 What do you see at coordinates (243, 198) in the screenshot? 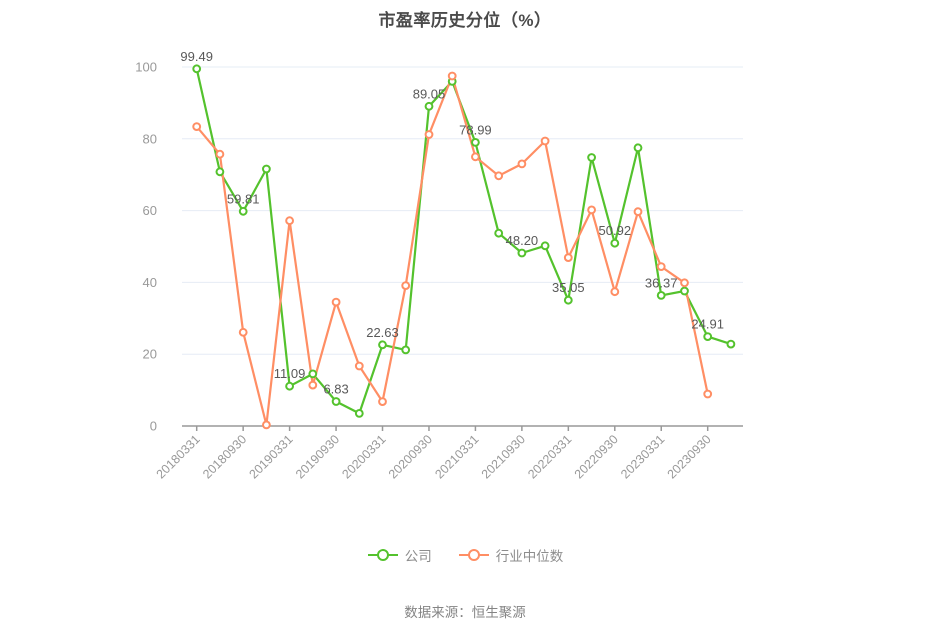
I see `point-value-label: 59.81` at bounding box center [243, 198].